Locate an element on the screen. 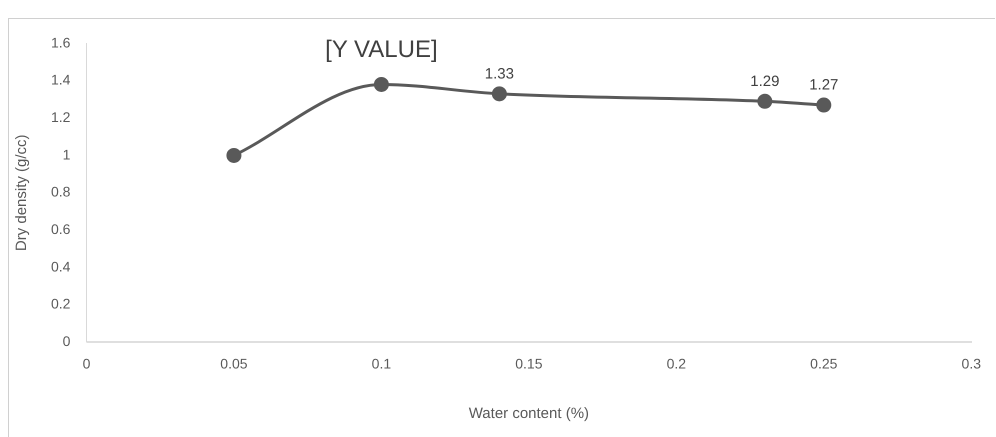 The height and width of the screenshot is (437, 996). x-tick-label: 0.25 is located at coordinates (824, 363).